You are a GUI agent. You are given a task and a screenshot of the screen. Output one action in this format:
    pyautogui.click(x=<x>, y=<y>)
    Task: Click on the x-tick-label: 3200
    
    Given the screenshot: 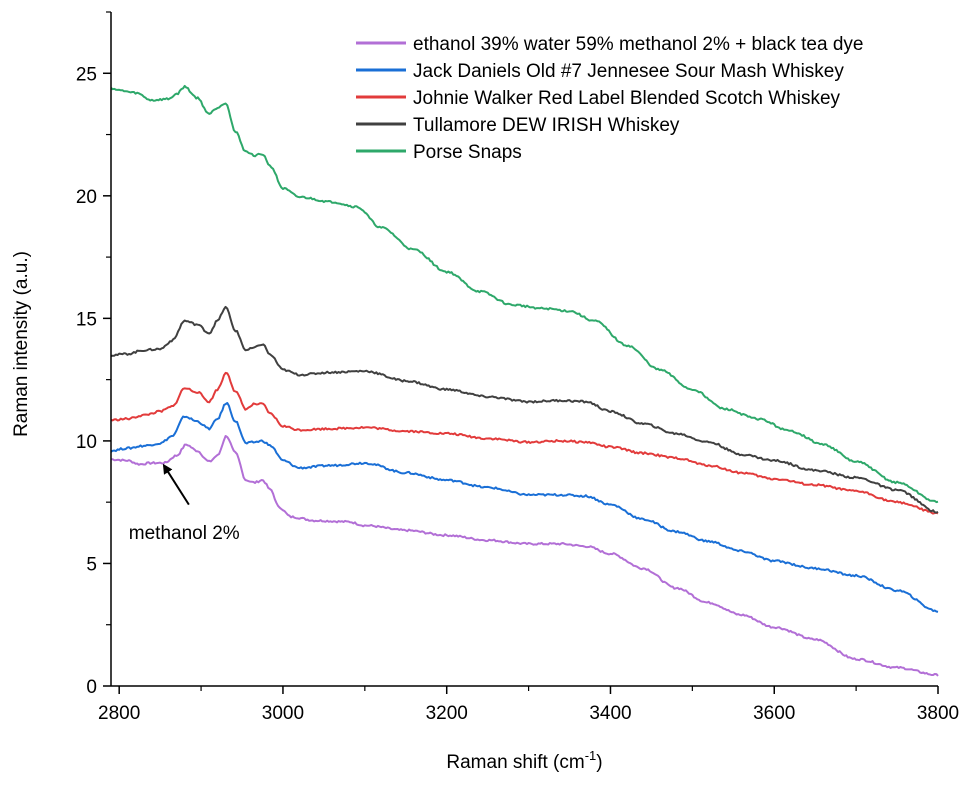 What is the action you would take?
    pyautogui.click(x=447, y=713)
    